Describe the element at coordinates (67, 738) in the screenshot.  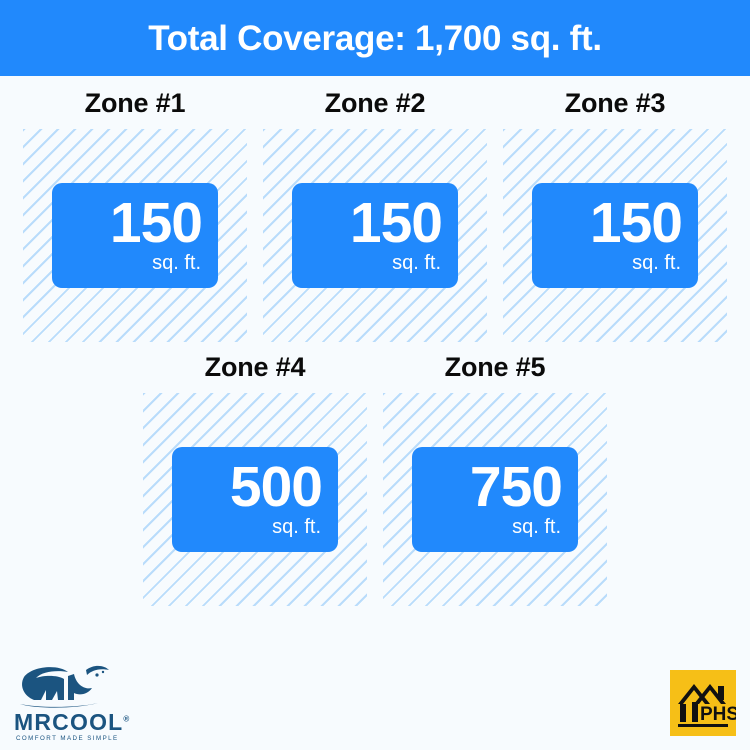
I see `mrcool-tagline: COMFORT MADE SIMPLE` at that location.